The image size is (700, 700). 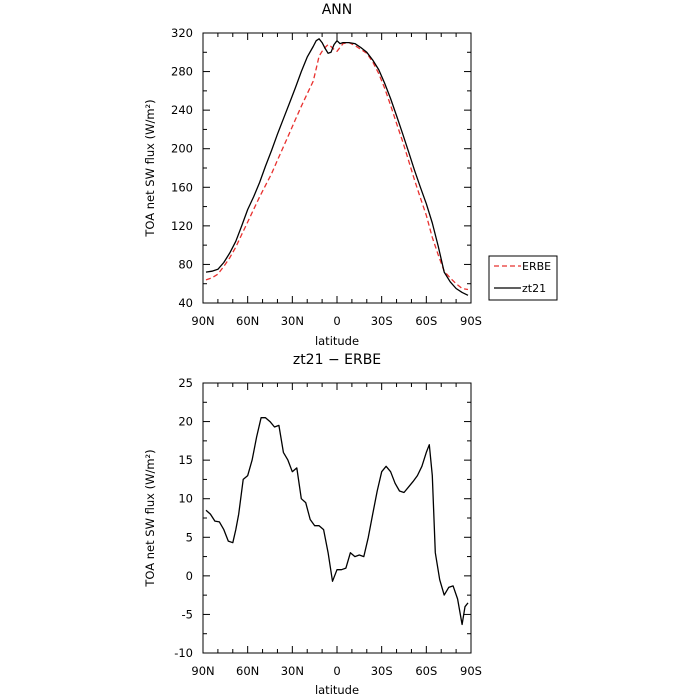 What do you see at coordinates (185, 264) in the screenshot?
I see `y-tick-label: 80` at bounding box center [185, 264].